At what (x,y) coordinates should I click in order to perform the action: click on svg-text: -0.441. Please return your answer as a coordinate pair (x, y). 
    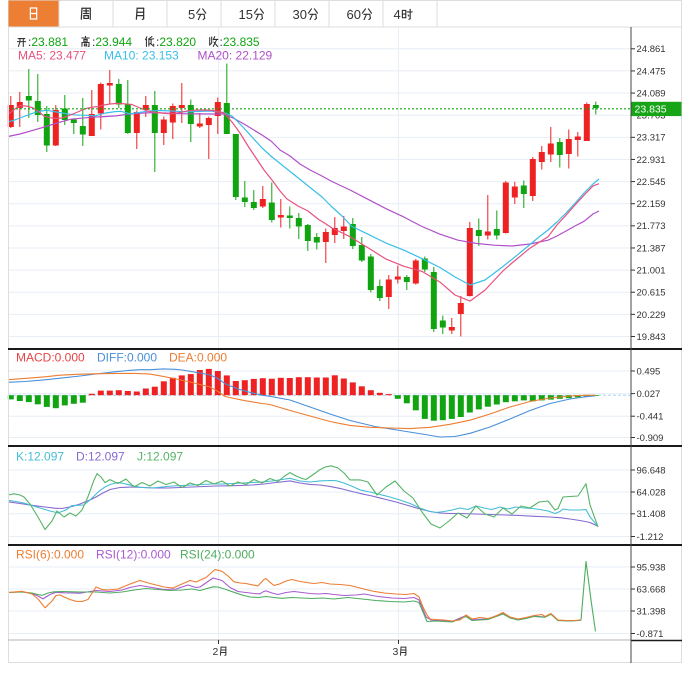
    Looking at the image, I should click on (650, 417).